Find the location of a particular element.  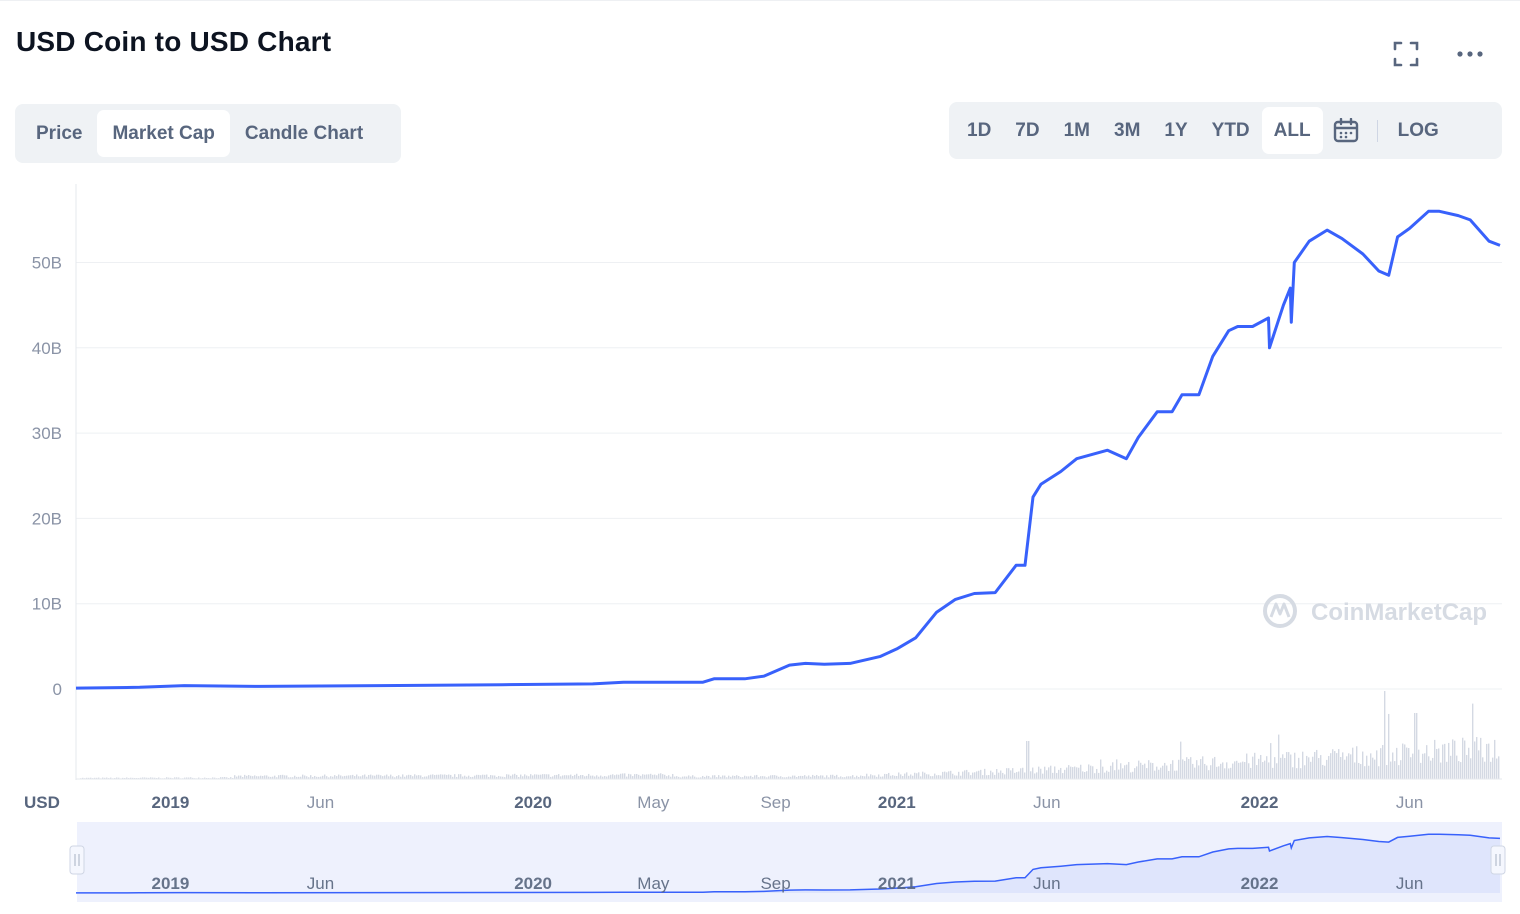

range-ytd: YTD is located at coordinates (1230, 130).